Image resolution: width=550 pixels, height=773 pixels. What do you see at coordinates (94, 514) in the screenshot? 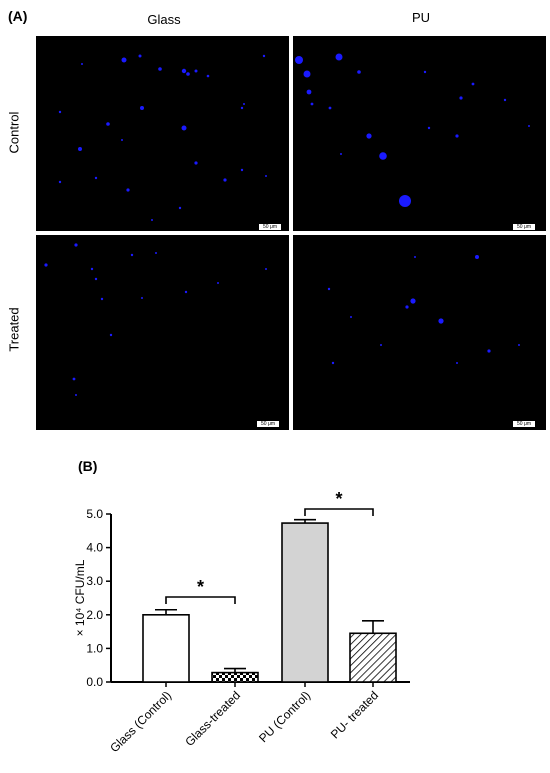
I see `y-tick-label: 5.0` at bounding box center [94, 514].